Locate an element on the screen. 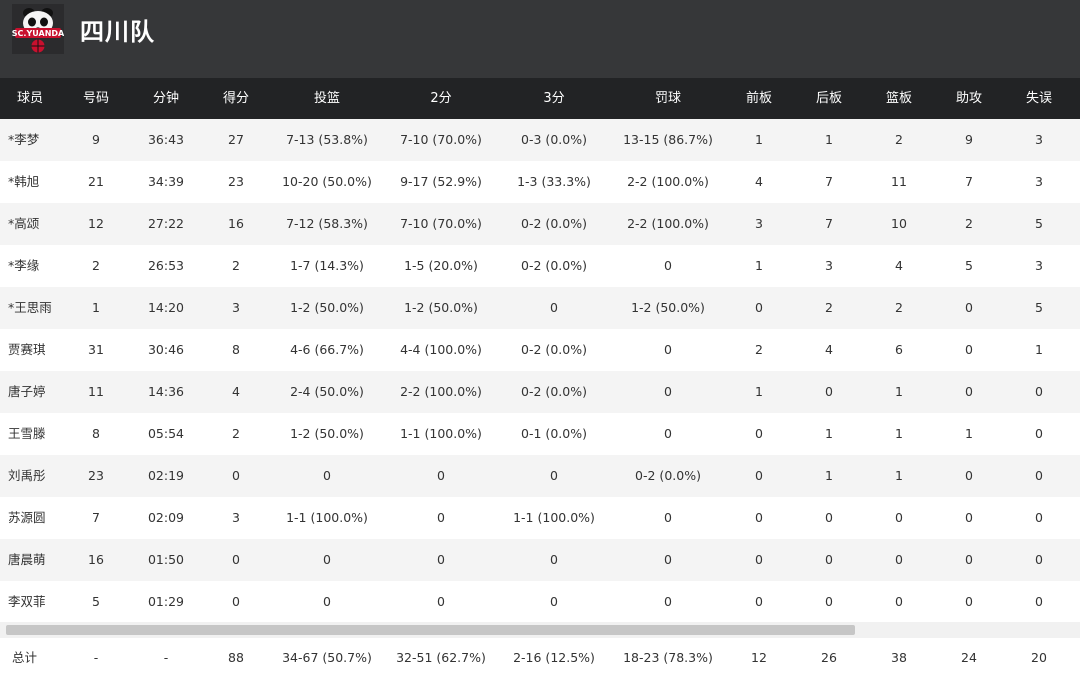 The image size is (1080, 678). column-header-oreb: 前板 is located at coordinates (758, 98).